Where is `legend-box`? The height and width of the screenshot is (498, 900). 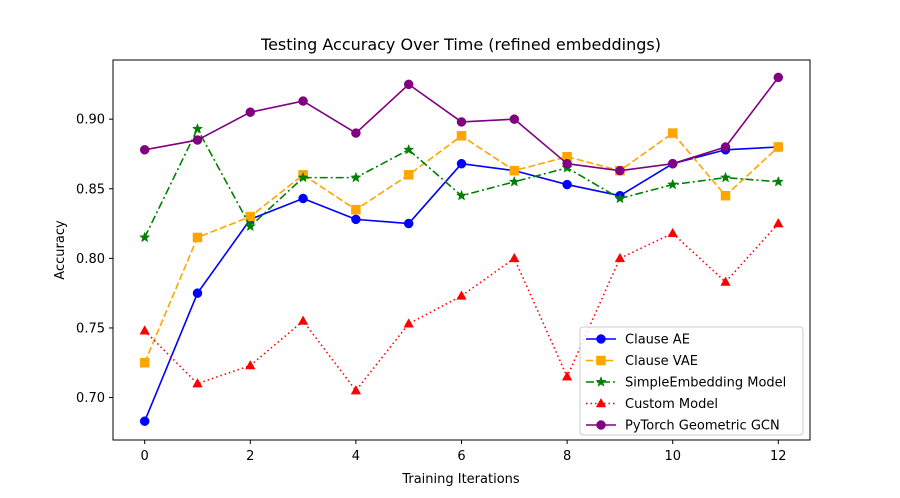
legend-box is located at coordinates (691, 381).